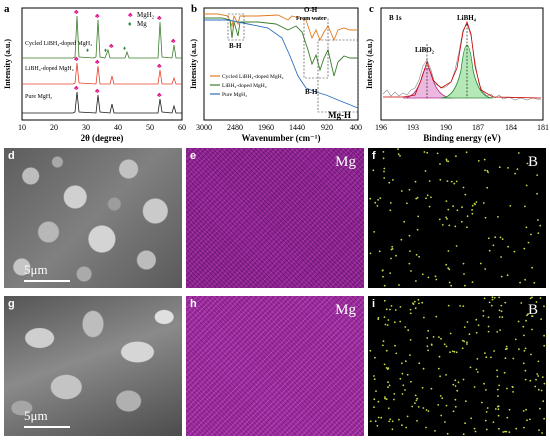  I want to click on xrd-marker-mgh2-7: ♣, so click(97, 62).